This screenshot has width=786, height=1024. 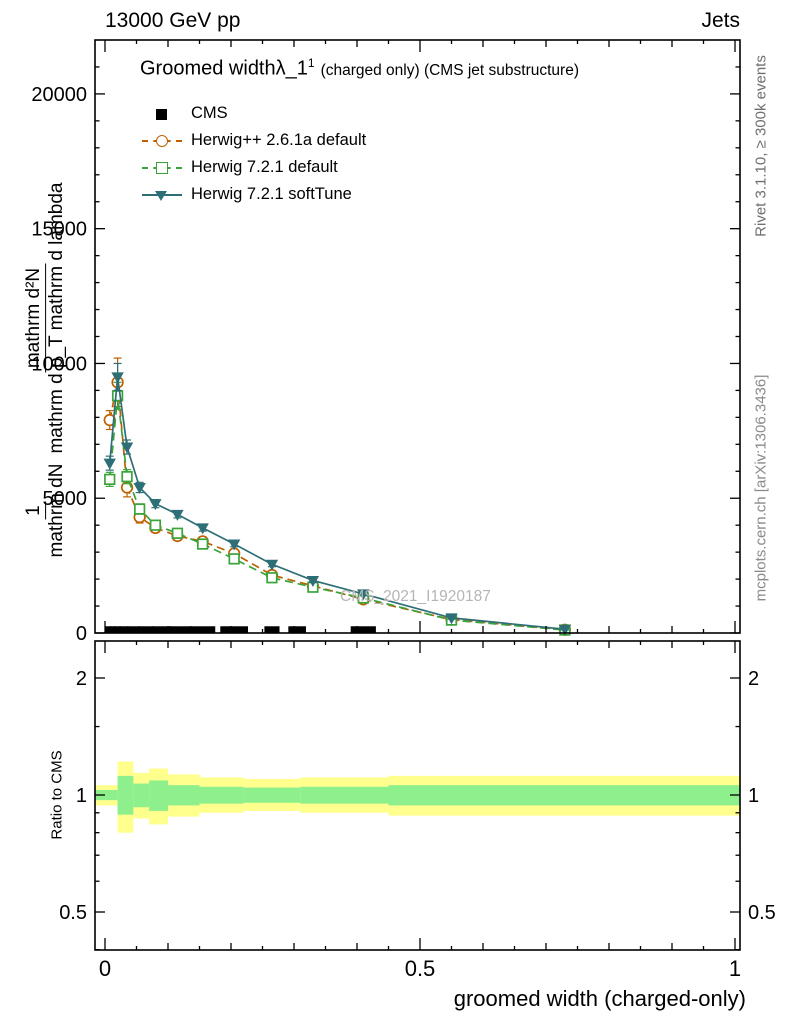 What do you see at coordinates (59, 364) in the screenshot?
I see `svg-text: 10000` at bounding box center [59, 364].